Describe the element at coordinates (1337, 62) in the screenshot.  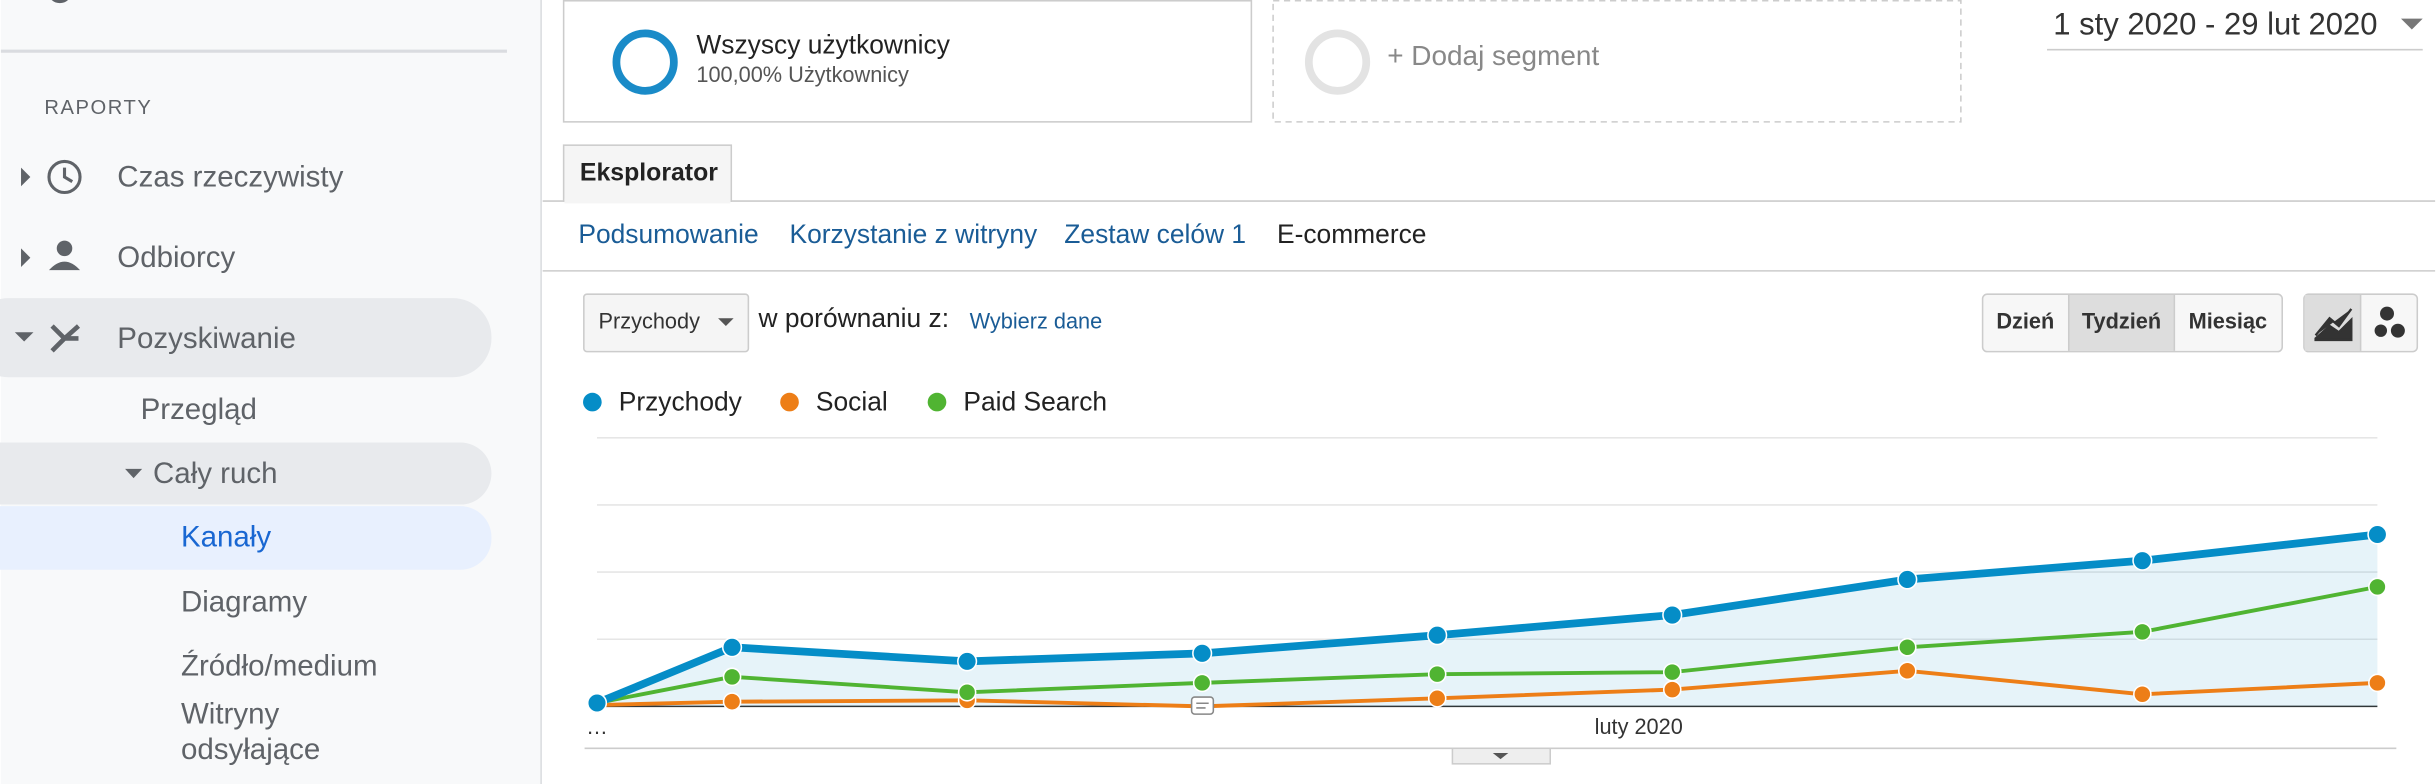
I see `segment-circle-empty` at that location.